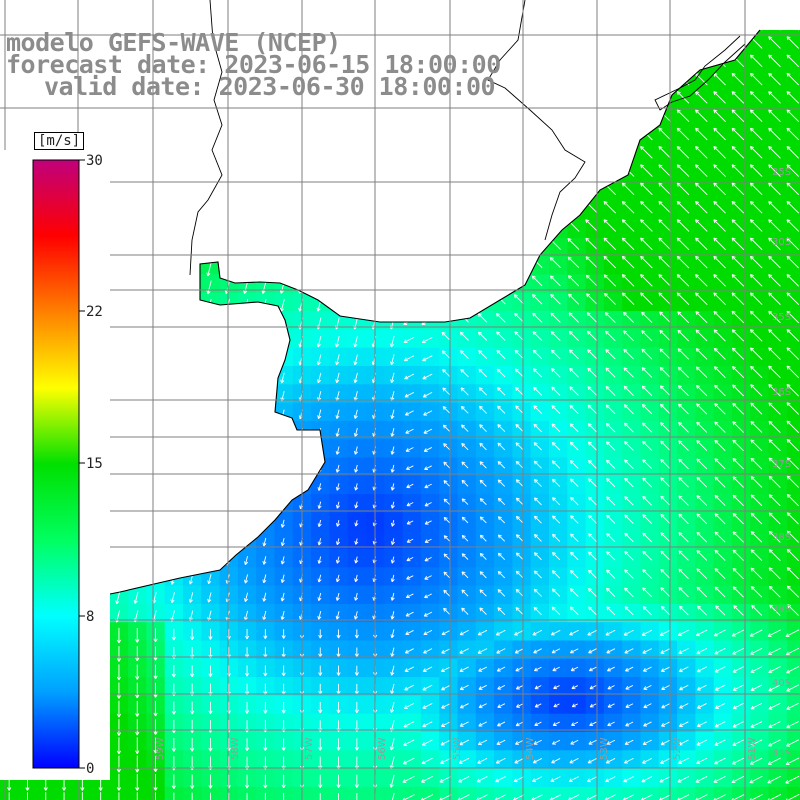 Image resolution: width=800 pixels, height=800 pixels. What do you see at coordinates (94, 312) in the screenshot?
I see `colorbar-tick-label: 22` at bounding box center [94, 312].